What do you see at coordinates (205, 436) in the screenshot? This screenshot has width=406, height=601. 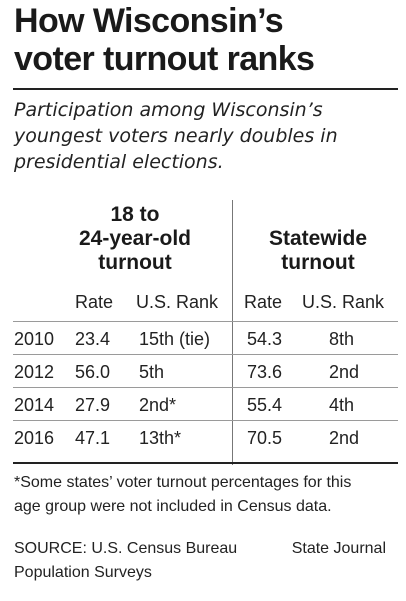 I see `table-row: 2016 47.1 13th* 70.5 2nd` at bounding box center [205, 436].